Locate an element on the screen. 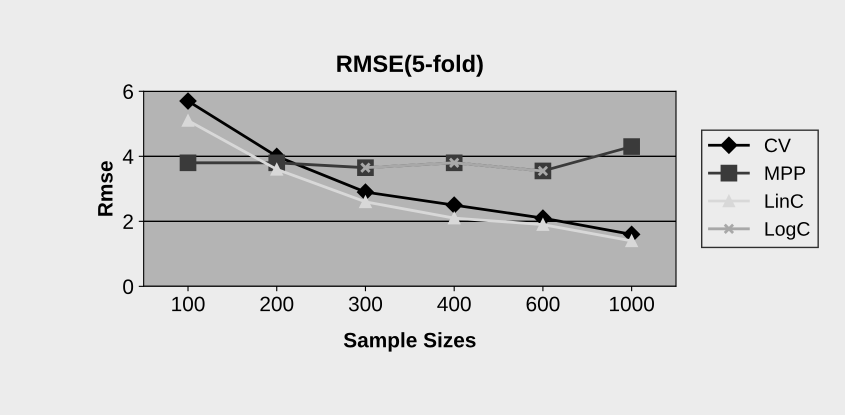  y-tick-label: 0 is located at coordinates (128, 286).